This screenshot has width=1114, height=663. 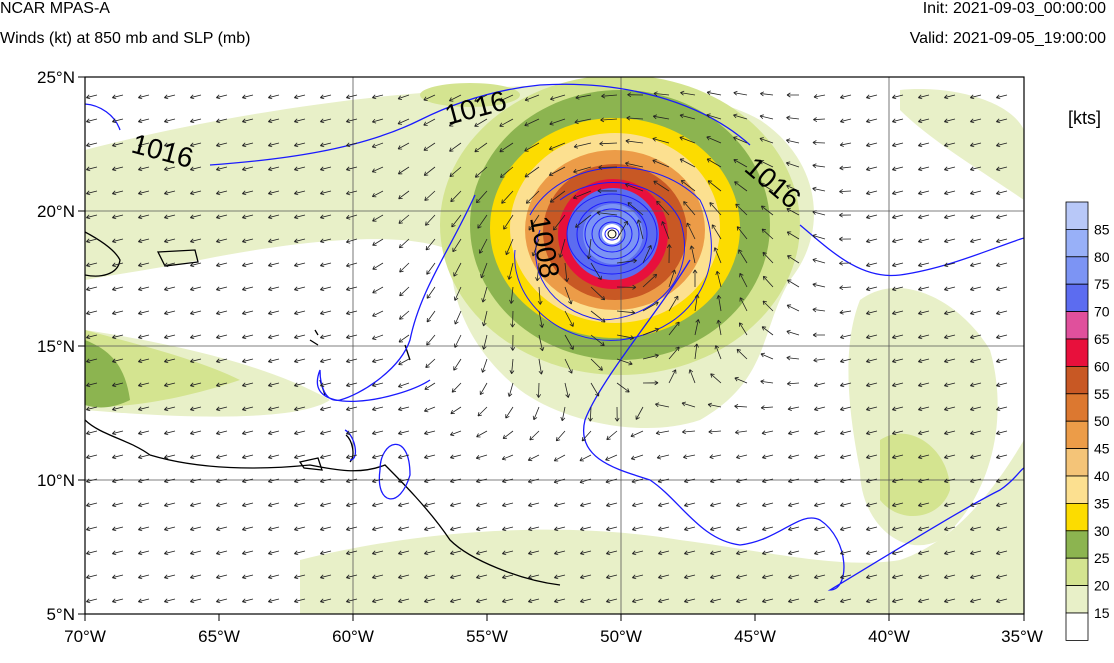 I want to click on colorbar: [kts] 85 80 75 70 65 60 55 50 45 40 35 30 25 20 15, so click(x=1087, y=374).